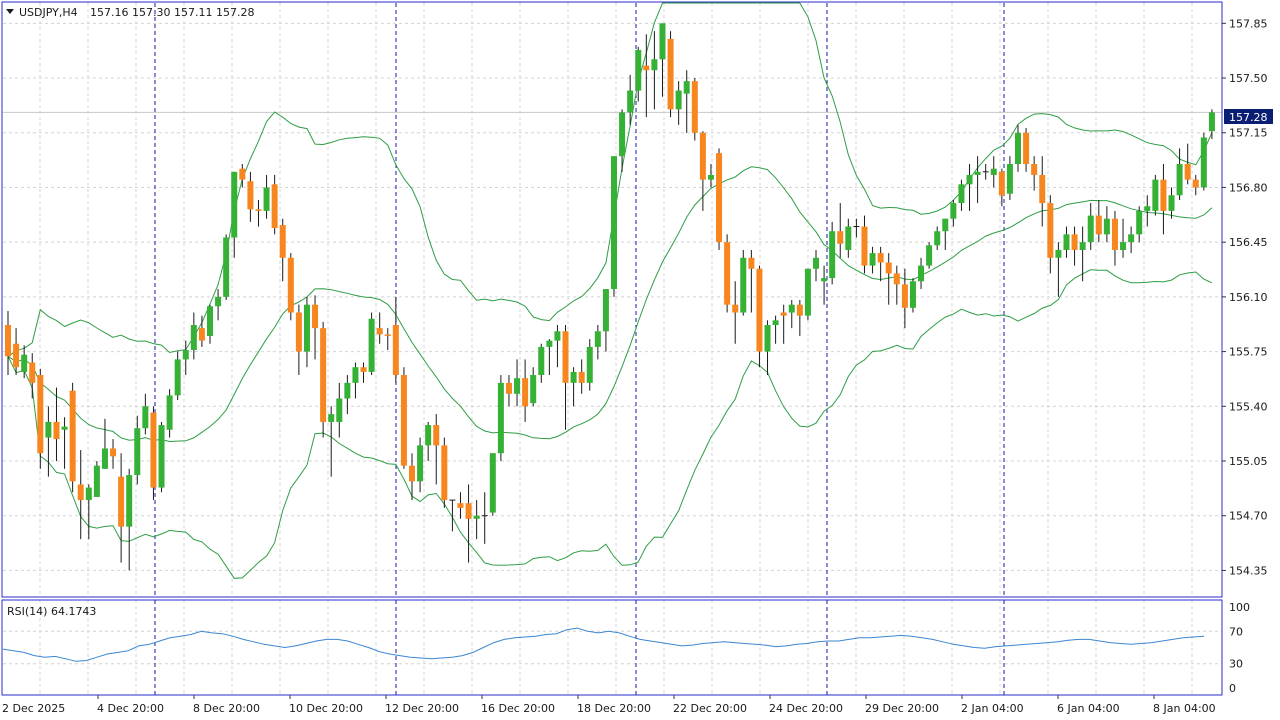 The width and height of the screenshot is (1280, 720). What do you see at coordinates (48, 12) in the screenshot?
I see `symbol-label: USDJPY,H4` at bounding box center [48, 12].